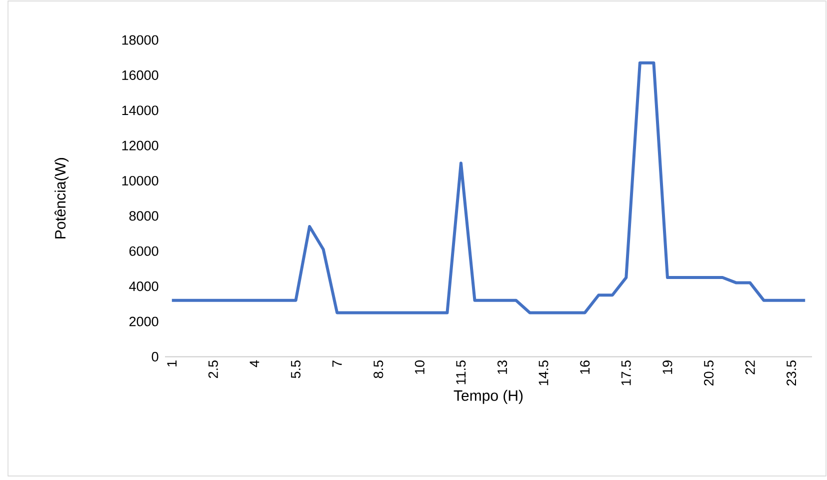  What do you see at coordinates (461, 372) in the screenshot?
I see `x-tick-label: 11.5` at bounding box center [461, 372].